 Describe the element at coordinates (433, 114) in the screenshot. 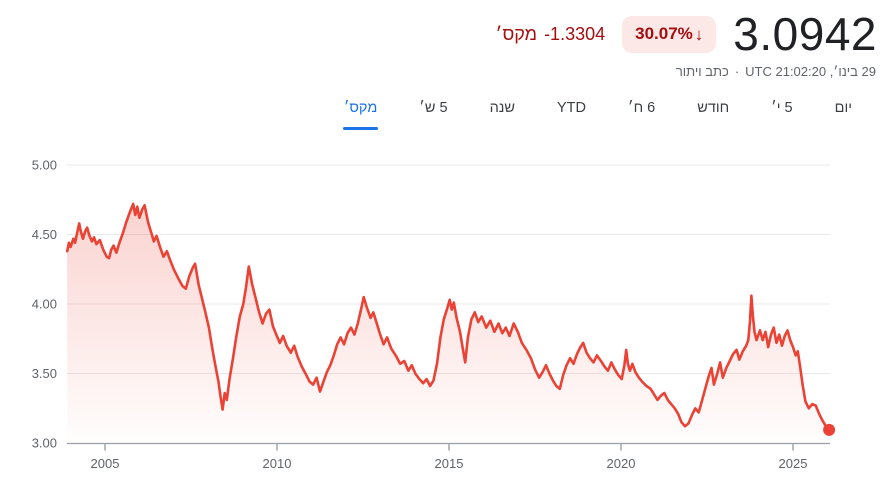

I see `tab-5y: 5 ש׳` at that location.